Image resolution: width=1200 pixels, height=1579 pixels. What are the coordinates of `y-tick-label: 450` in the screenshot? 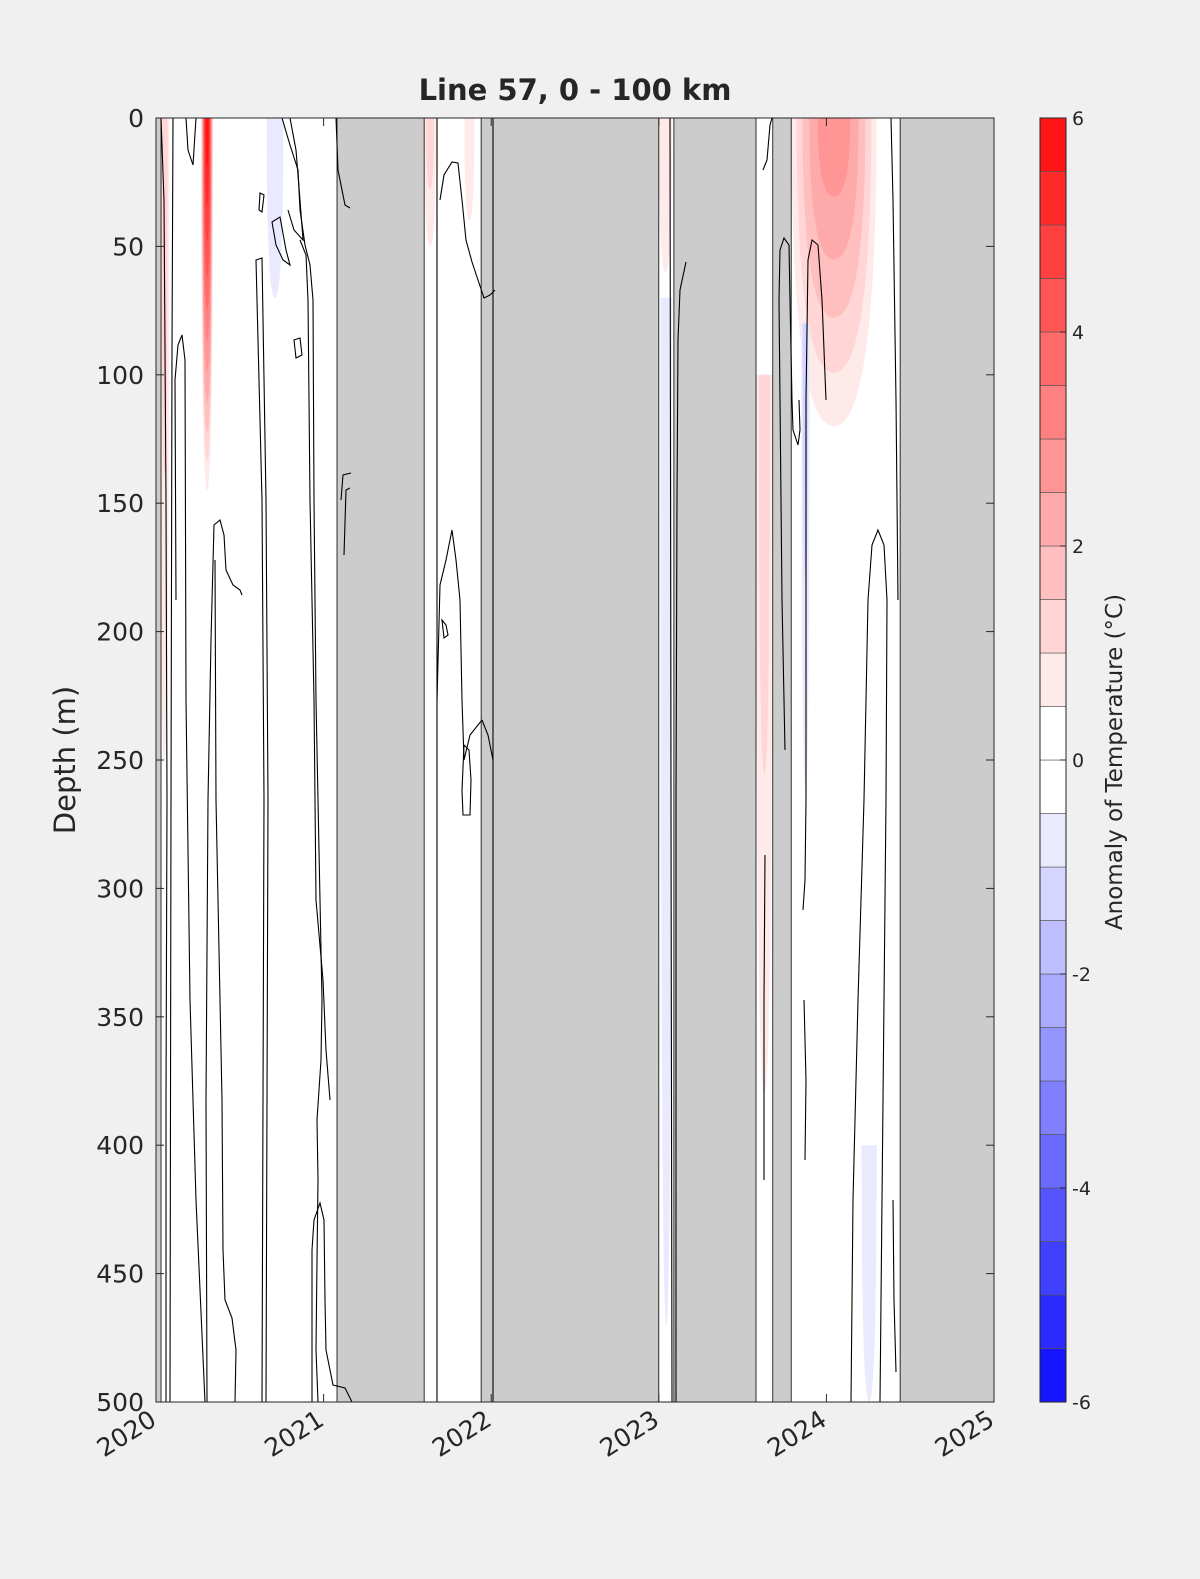 It's located at (120, 1274).